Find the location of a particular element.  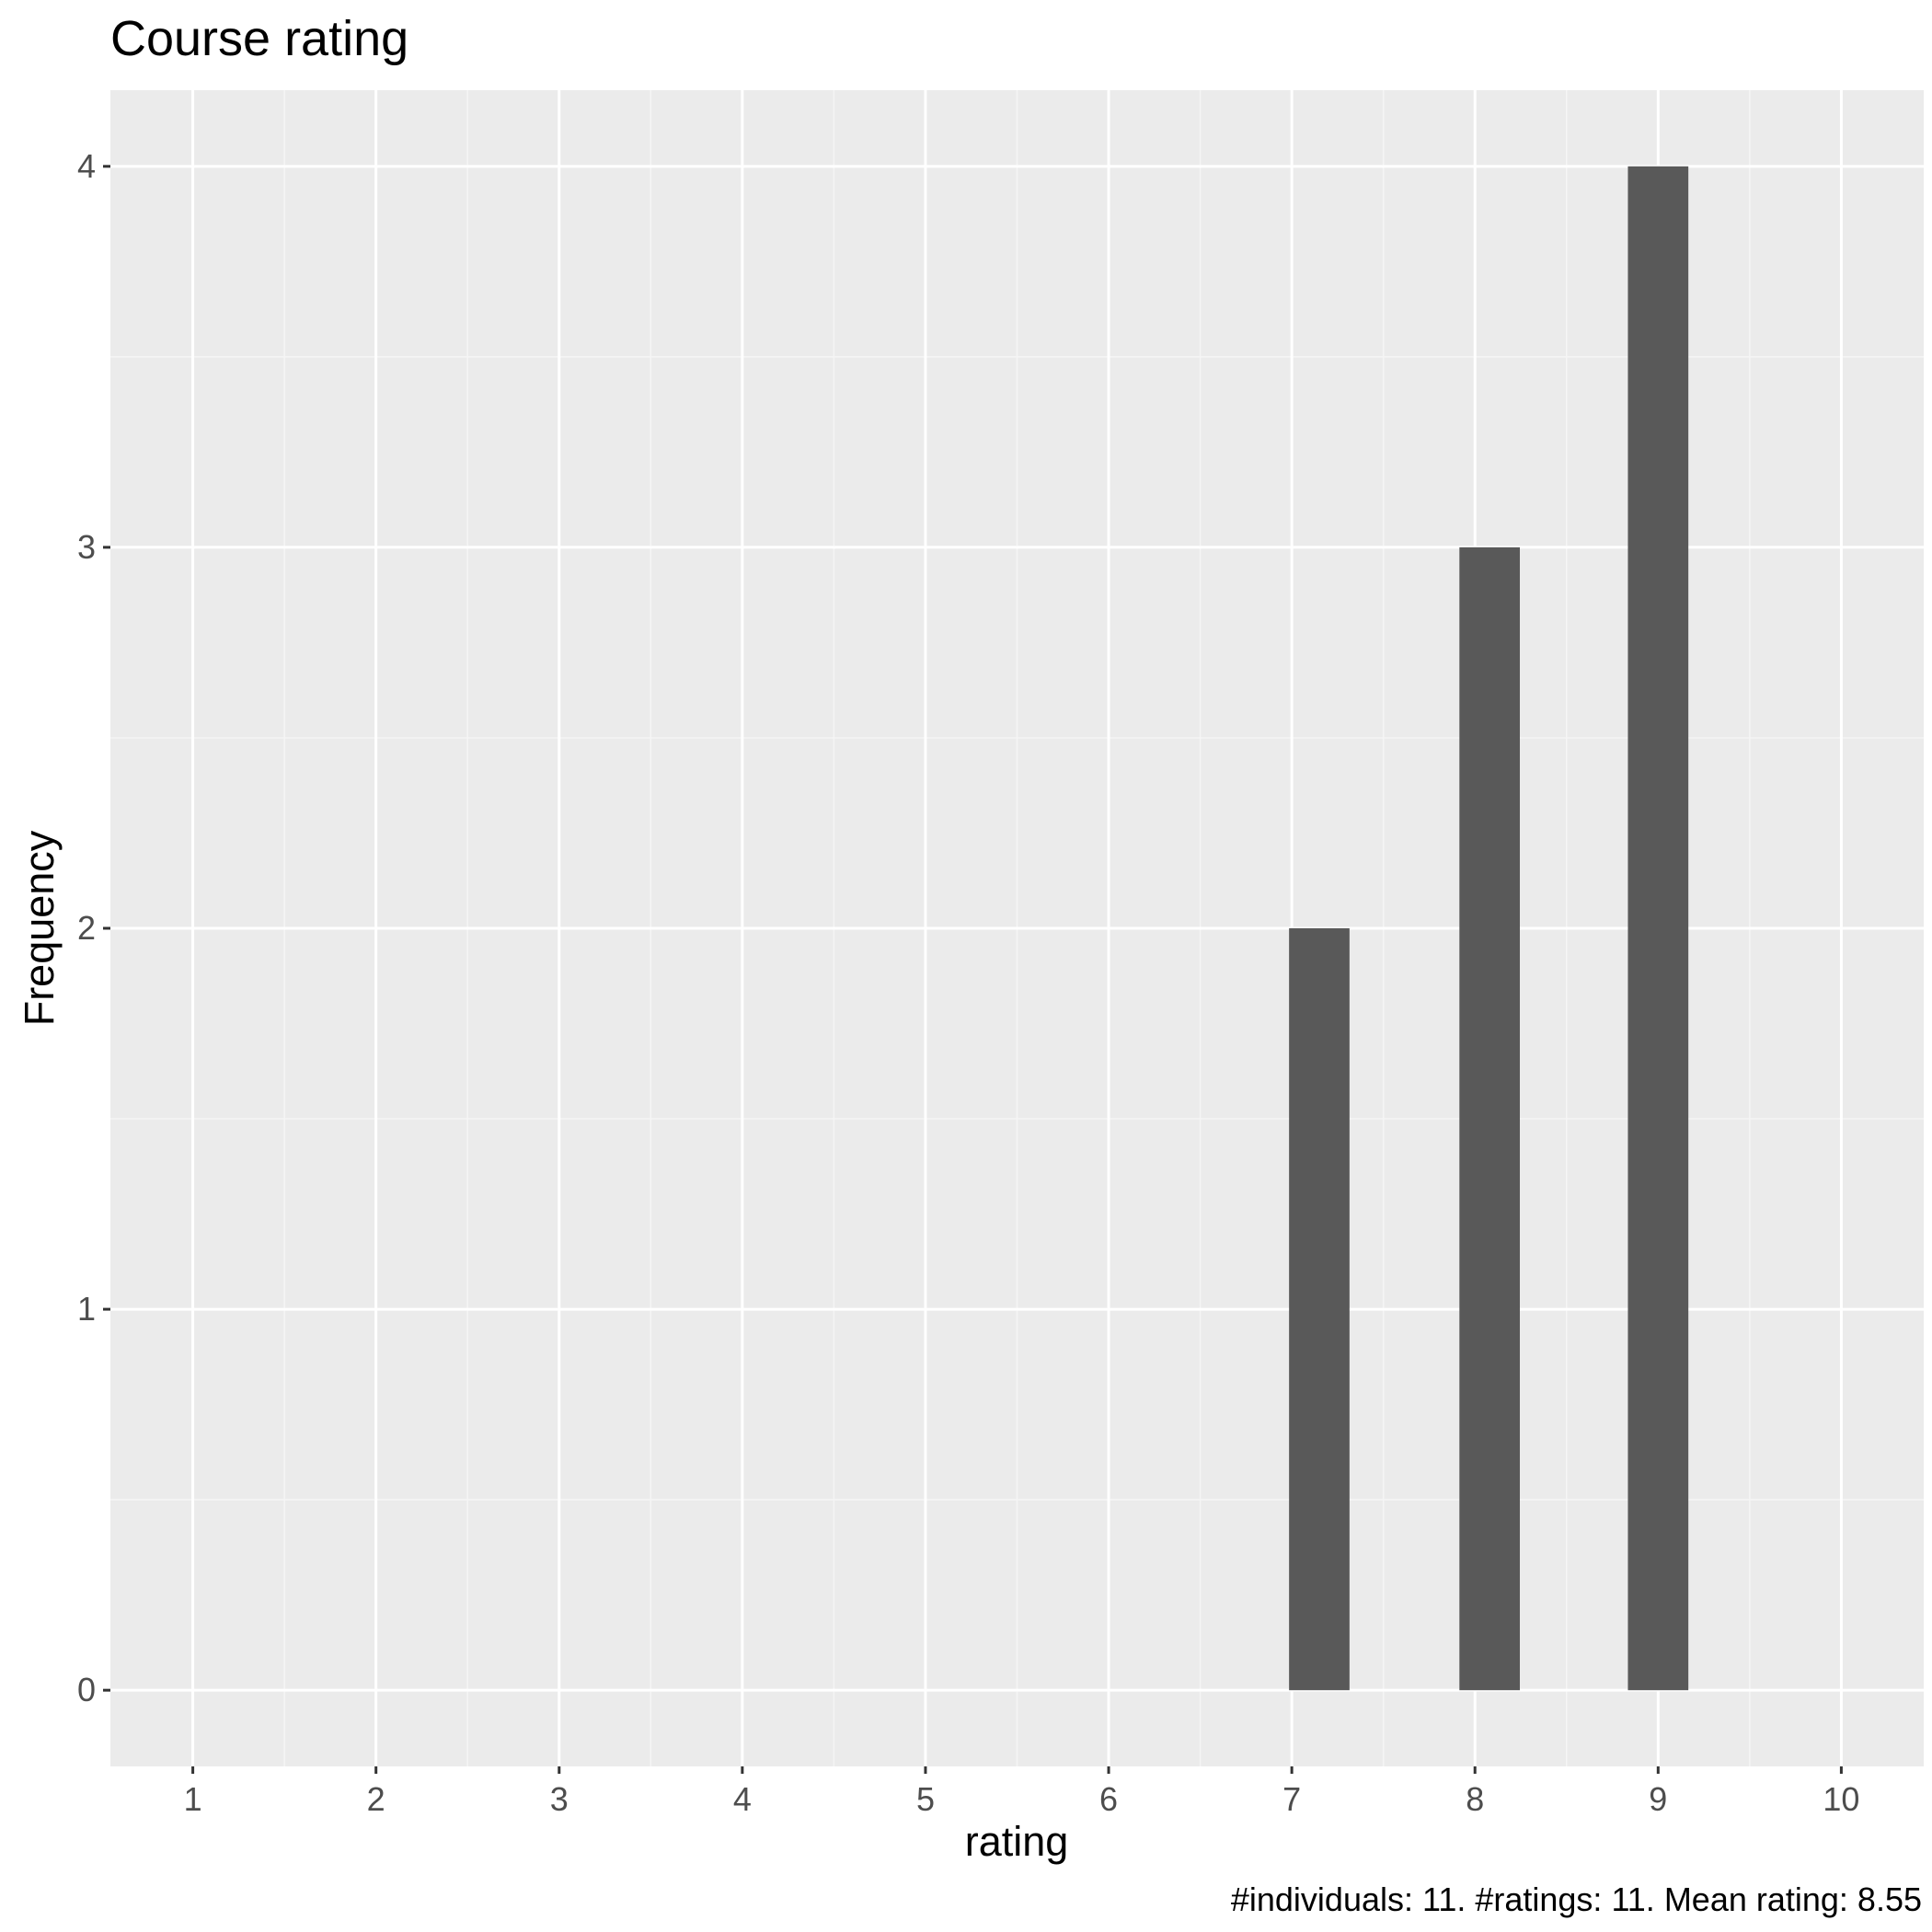

chart-title: Course rating is located at coordinates (259, 38).